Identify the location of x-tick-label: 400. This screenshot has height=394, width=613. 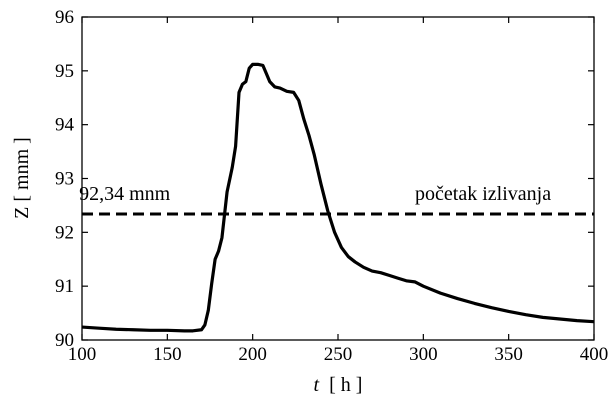
(594, 354).